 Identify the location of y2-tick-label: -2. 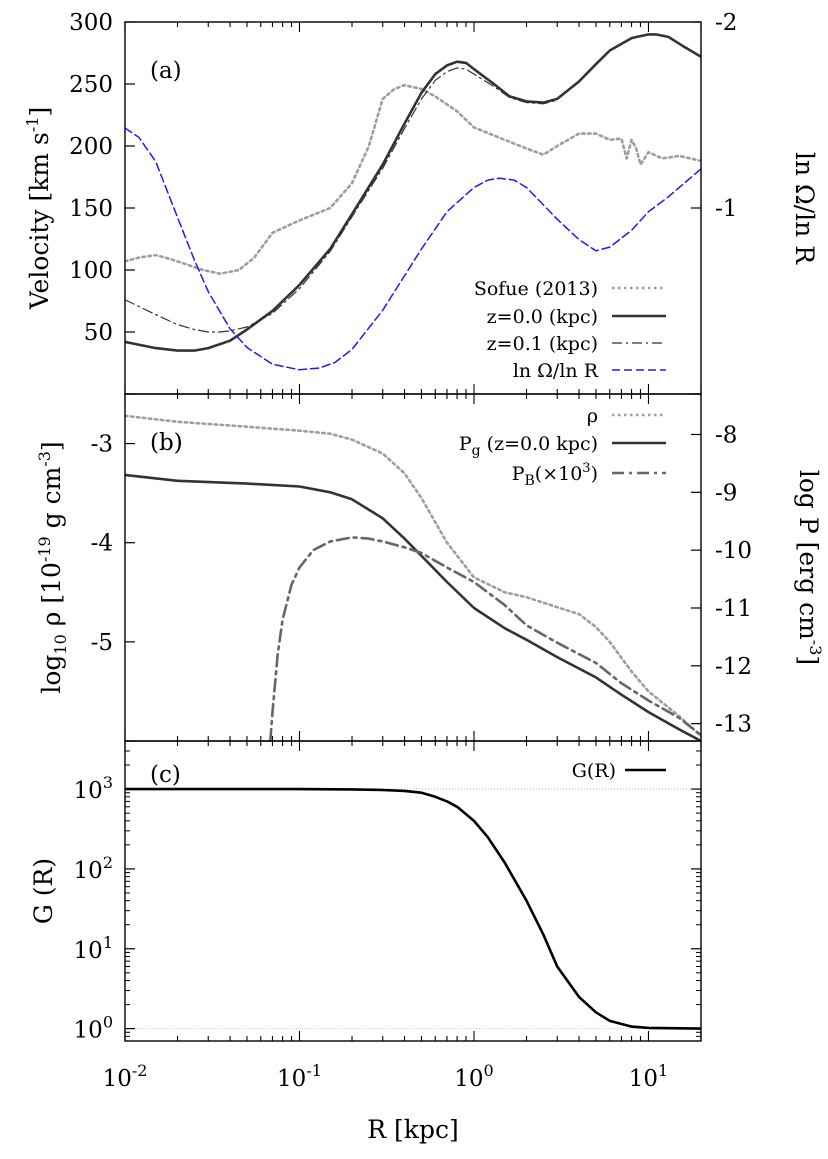
(726, 23).